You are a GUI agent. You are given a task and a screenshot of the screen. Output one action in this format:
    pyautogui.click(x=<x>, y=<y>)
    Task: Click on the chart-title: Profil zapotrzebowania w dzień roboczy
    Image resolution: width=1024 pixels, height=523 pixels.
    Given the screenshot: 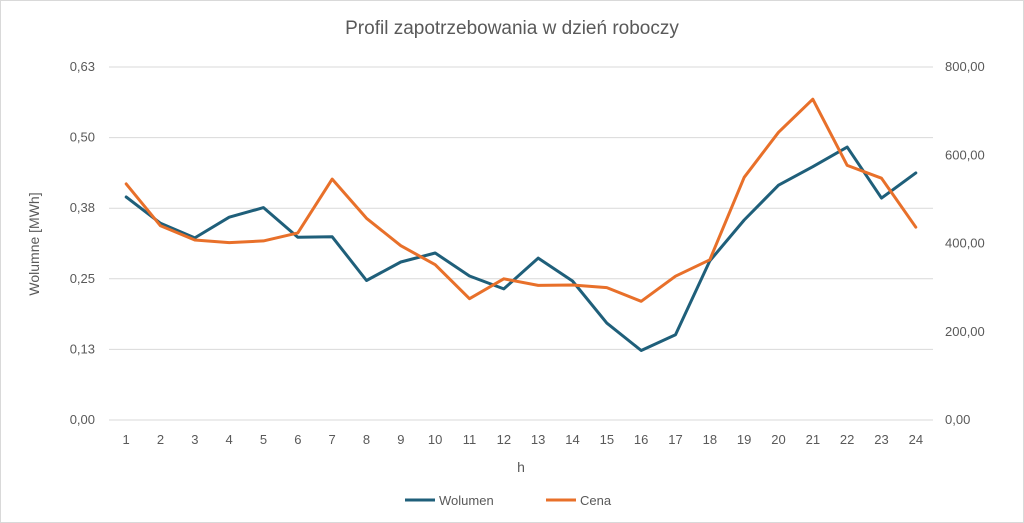 What is the action you would take?
    pyautogui.click(x=512, y=28)
    